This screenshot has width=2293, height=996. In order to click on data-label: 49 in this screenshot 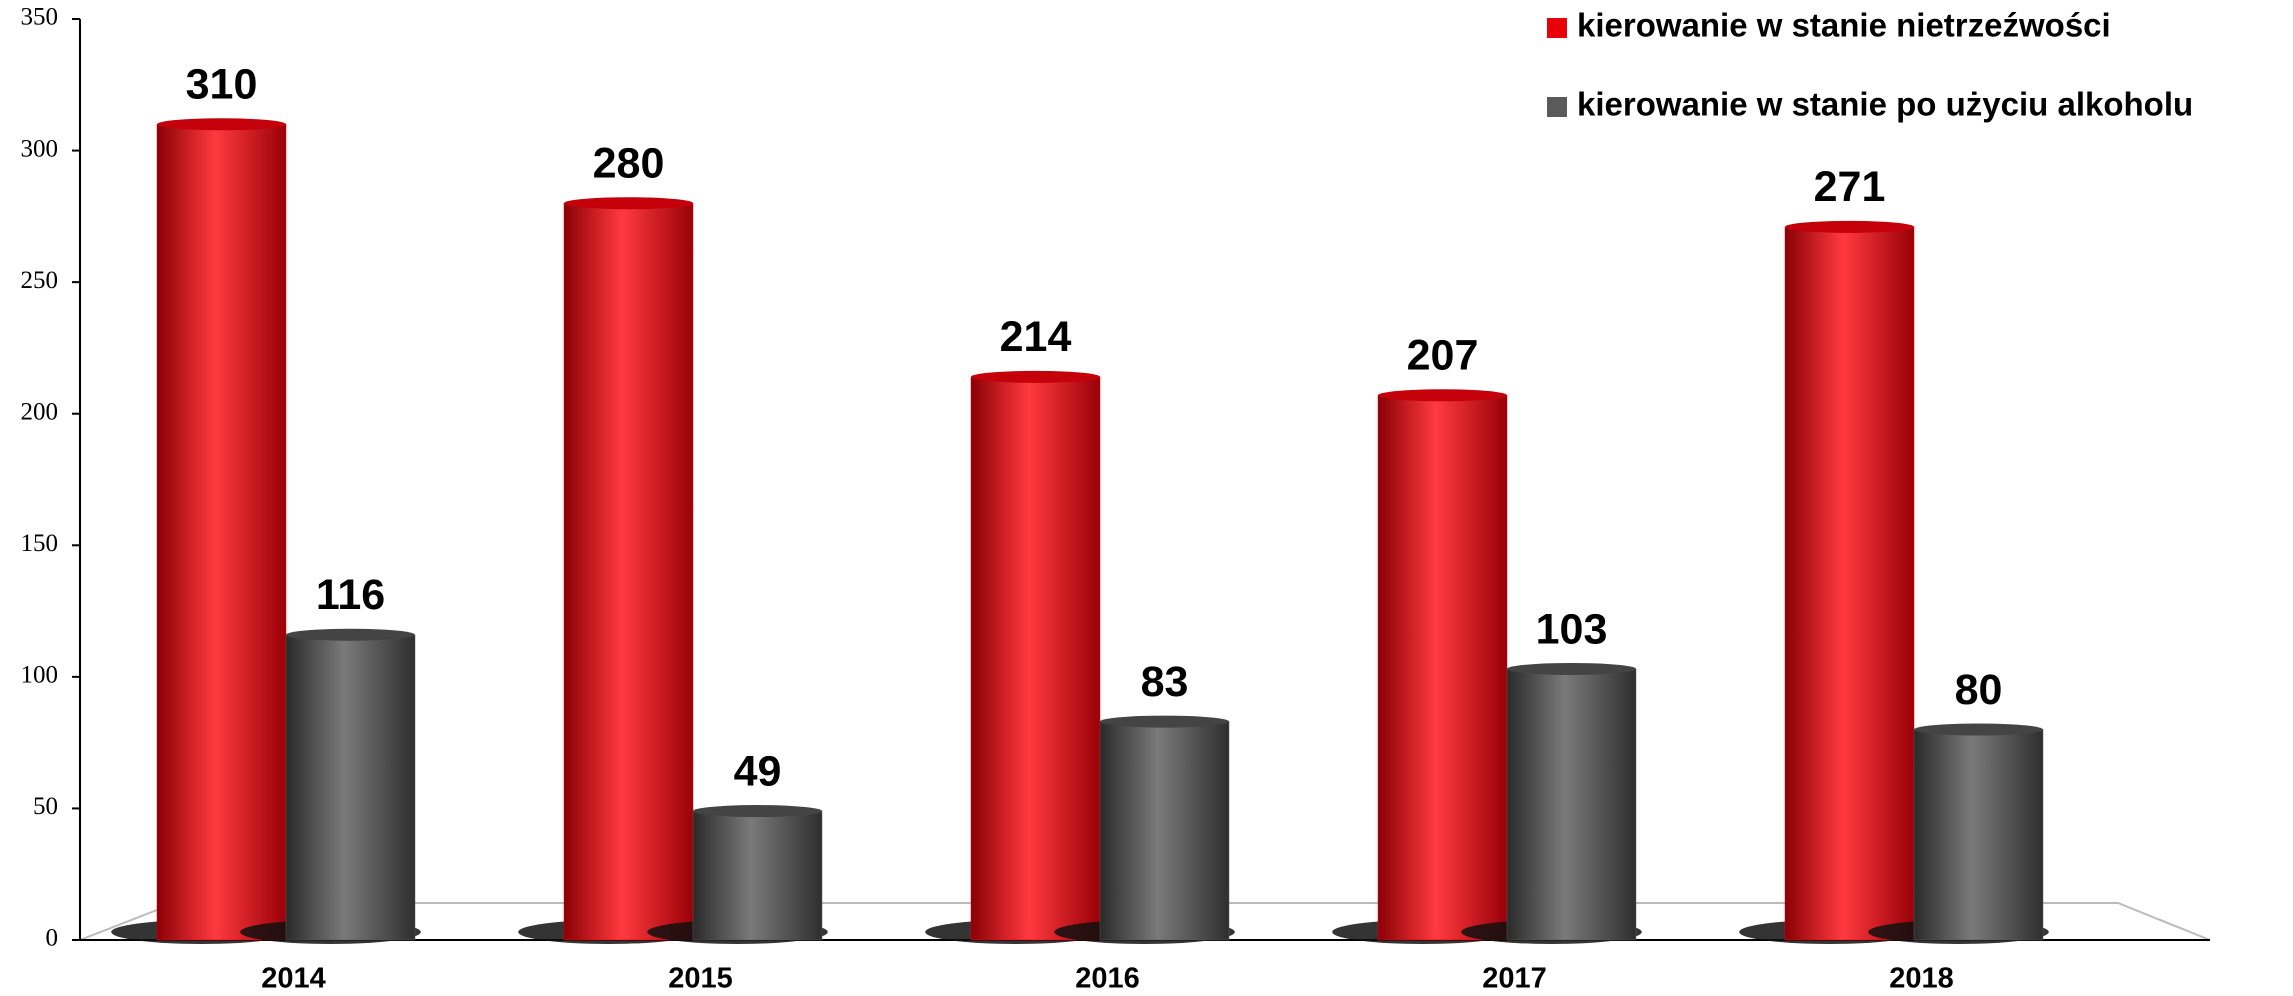, I will do `click(758, 771)`.